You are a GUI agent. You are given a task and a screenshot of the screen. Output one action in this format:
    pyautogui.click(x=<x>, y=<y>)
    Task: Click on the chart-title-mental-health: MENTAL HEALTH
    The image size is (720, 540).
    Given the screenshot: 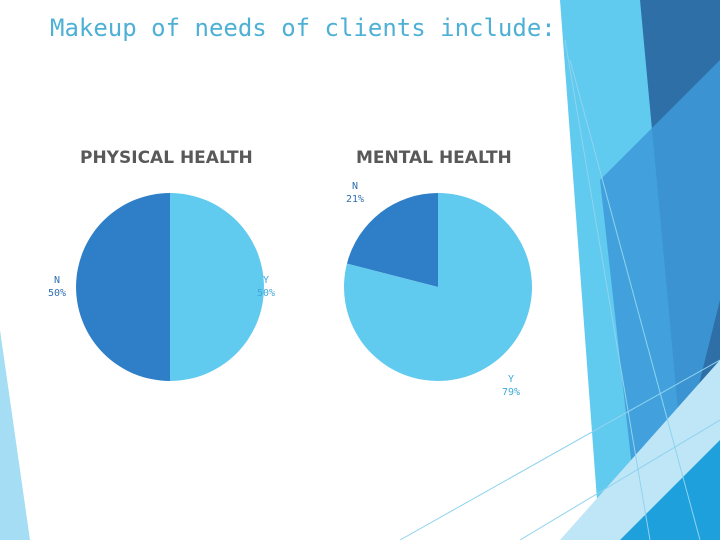 What is the action you would take?
    pyautogui.click(x=434, y=158)
    